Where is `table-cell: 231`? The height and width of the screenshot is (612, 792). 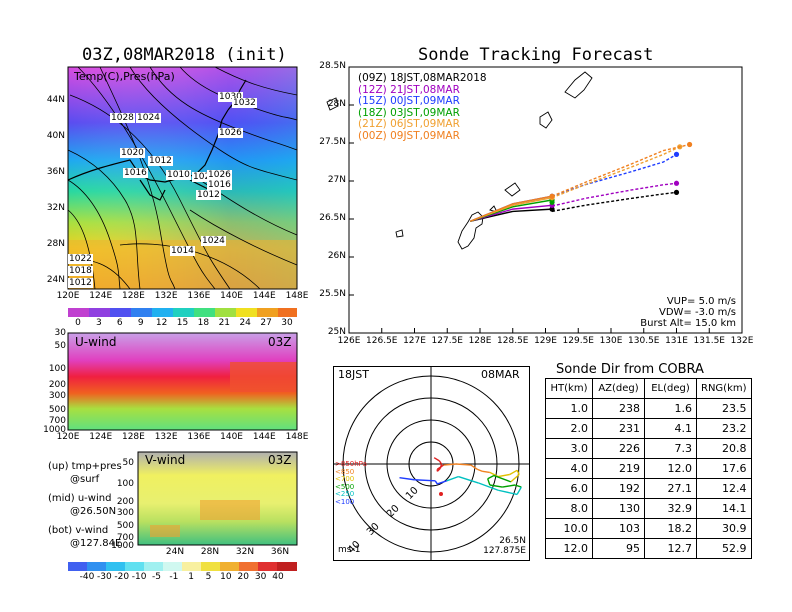 table-cell: 231 is located at coordinates (618, 428).